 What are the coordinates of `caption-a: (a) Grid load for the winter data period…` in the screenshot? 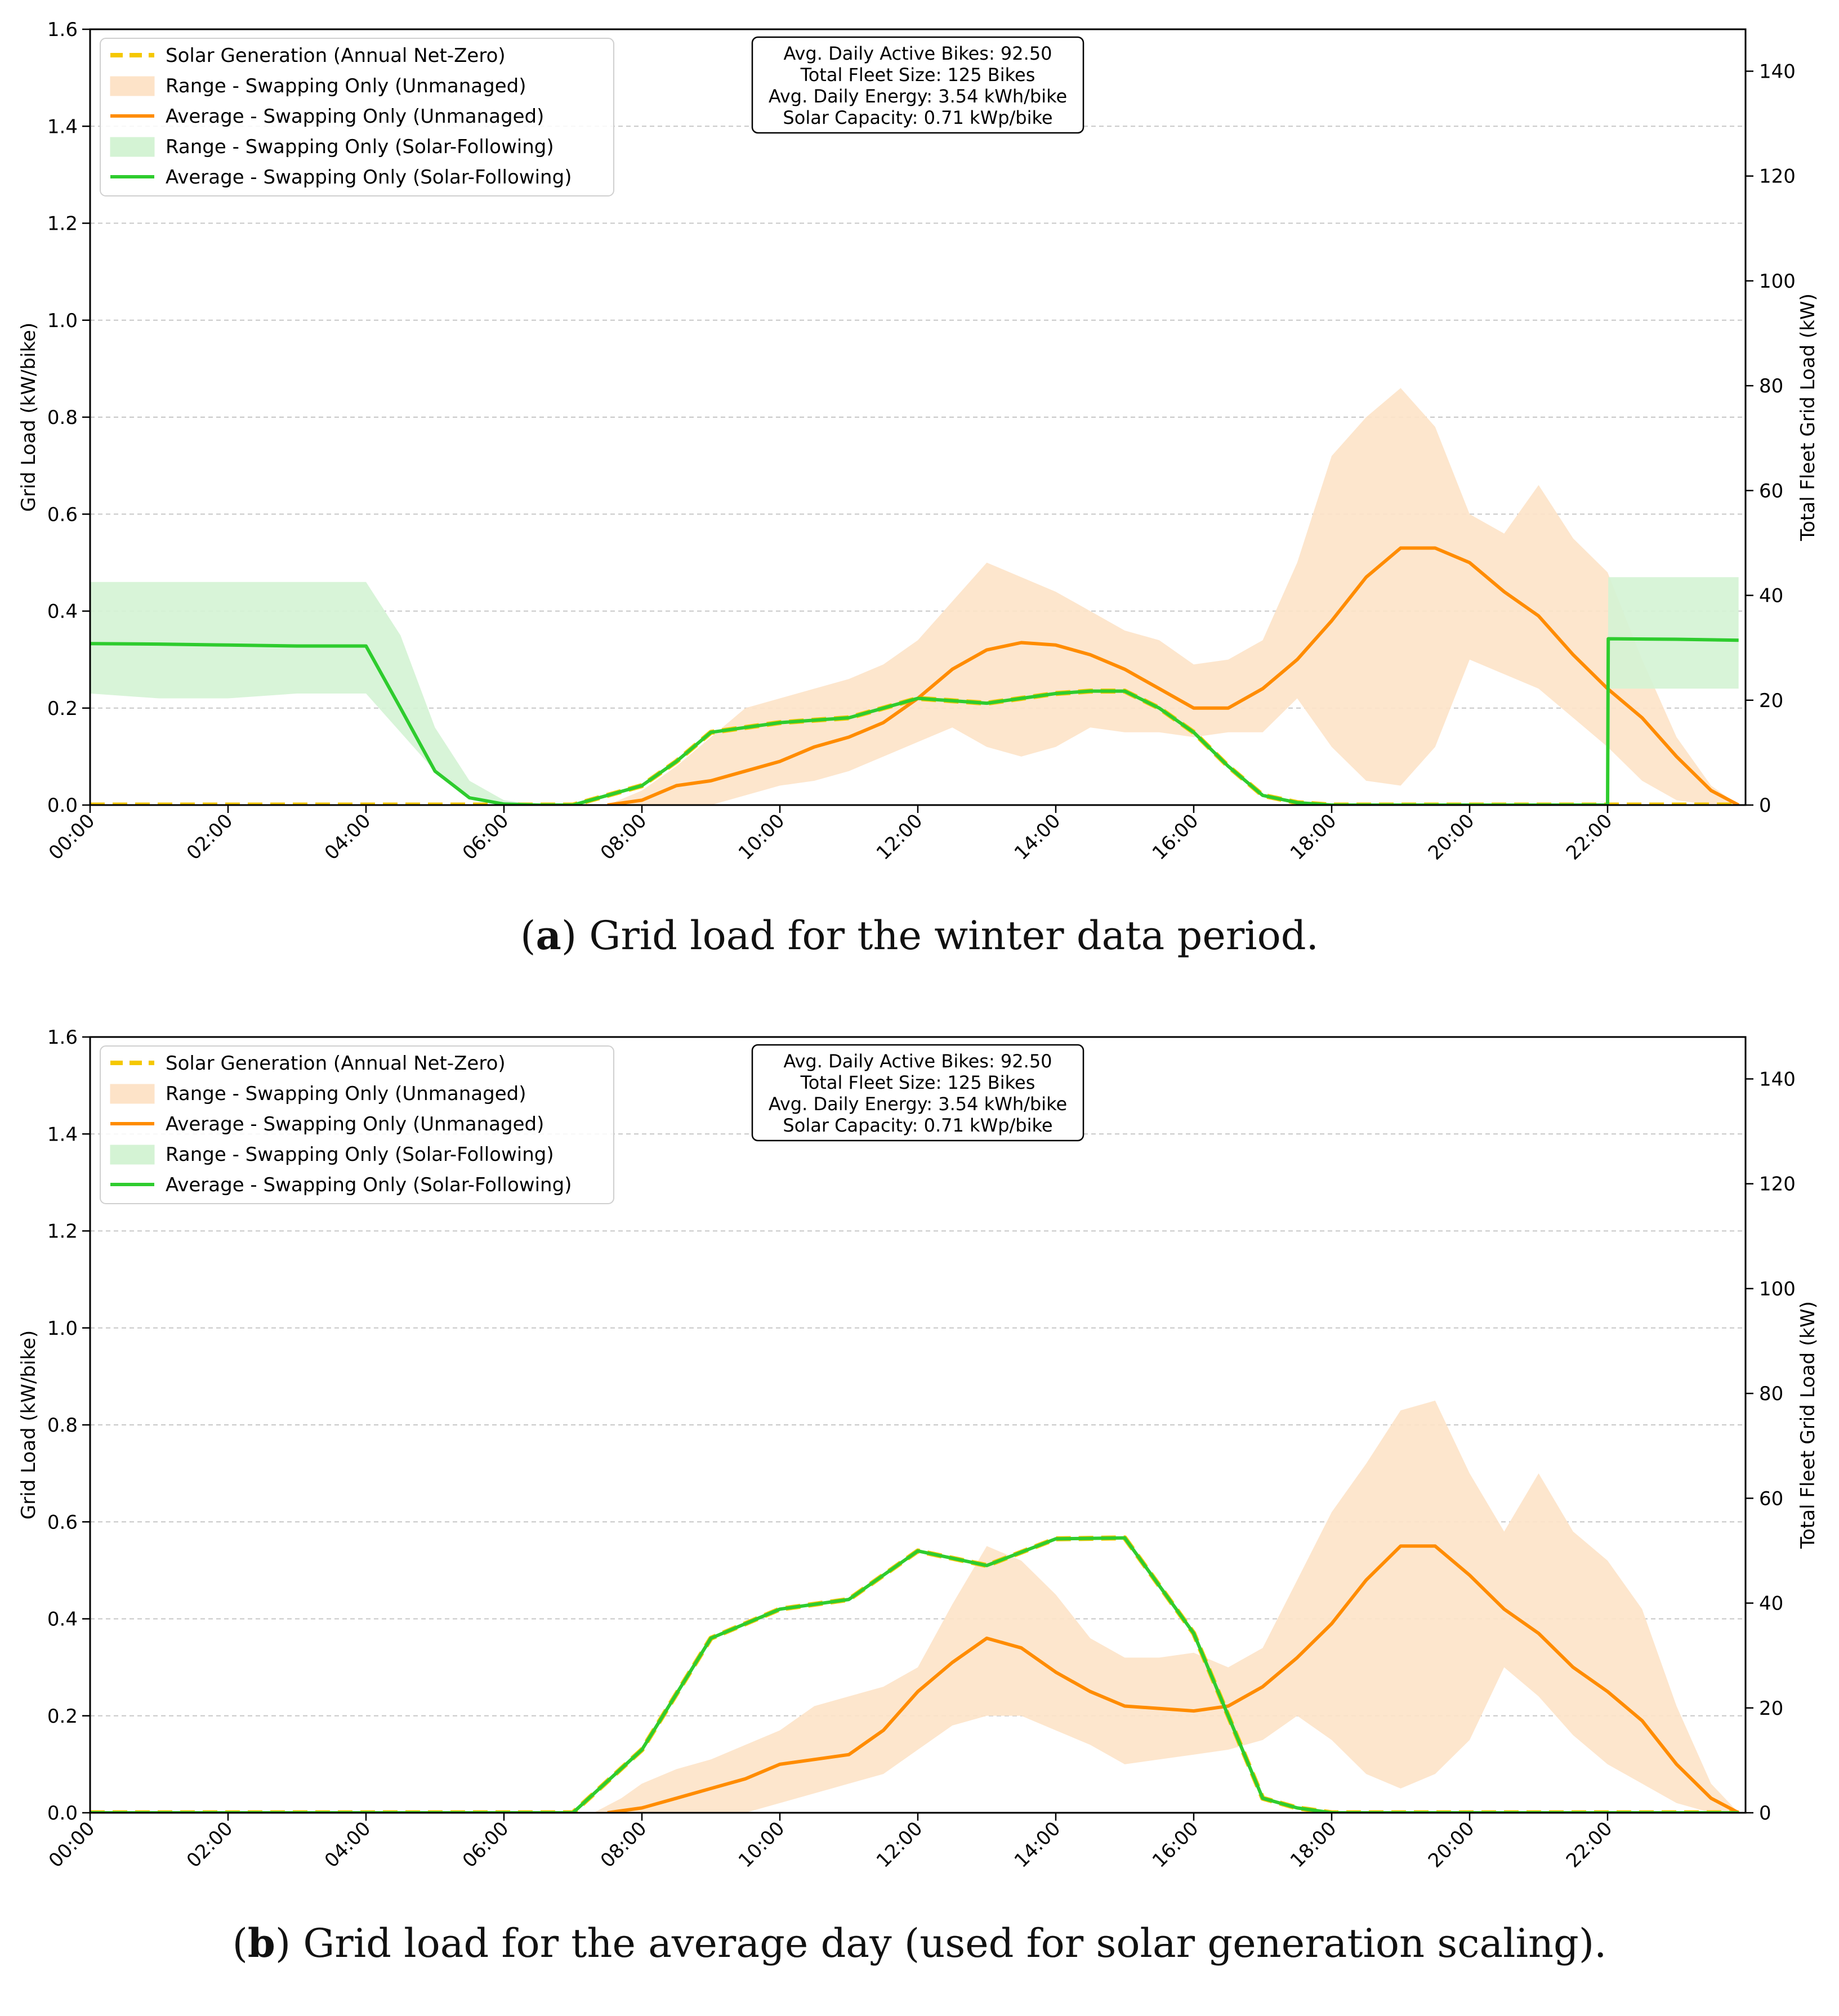 It's located at (919, 936).